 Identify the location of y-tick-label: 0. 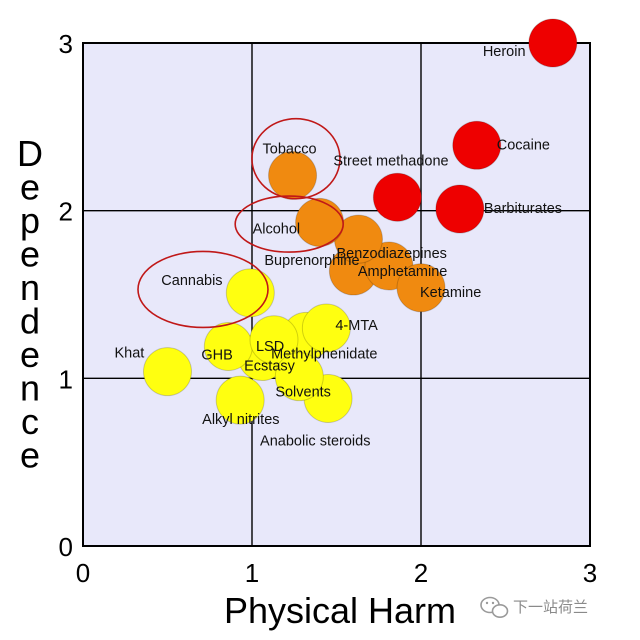
(66, 547).